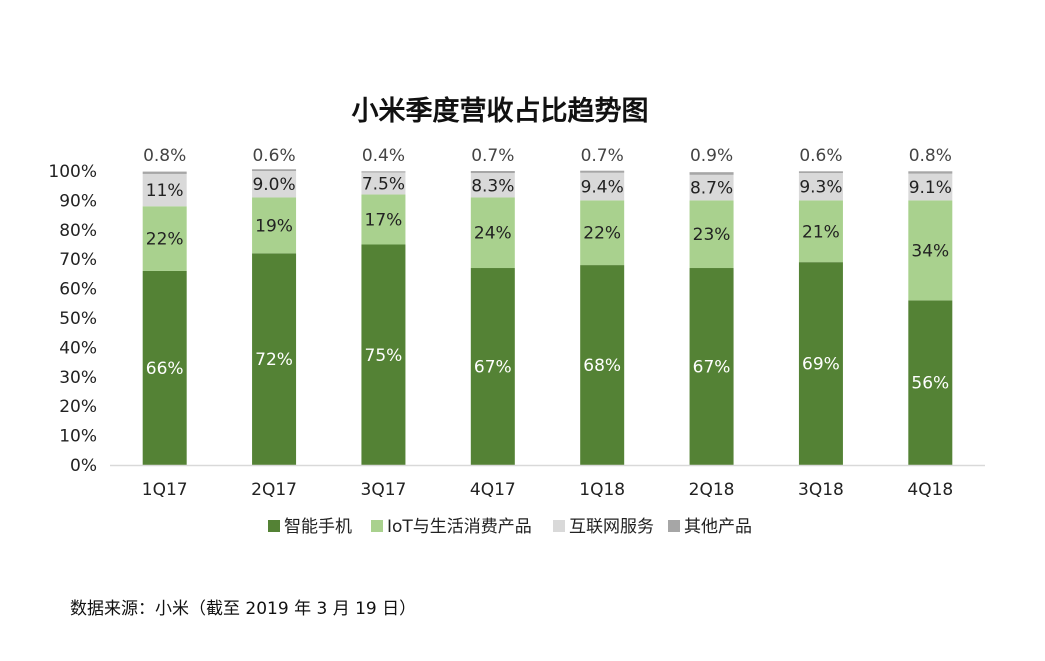  I want to click on data-label: 11%, so click(165, 191).